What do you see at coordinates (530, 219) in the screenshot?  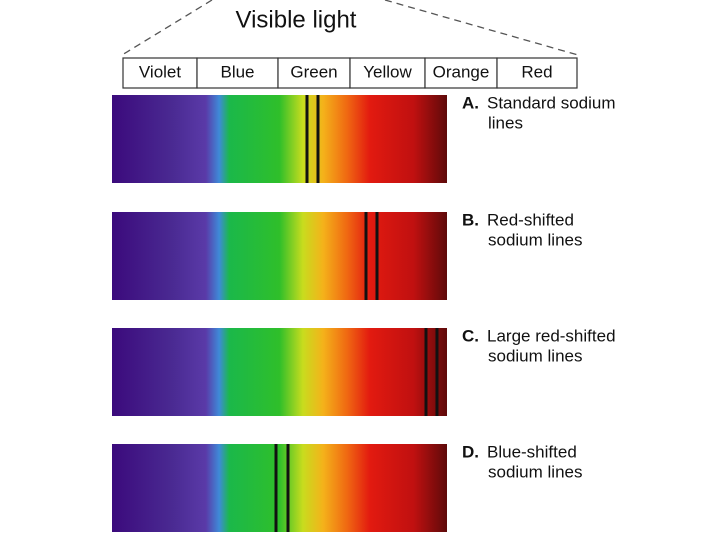 I see `spectrum-description: Red-shifted` at bounding box center [530, 219].